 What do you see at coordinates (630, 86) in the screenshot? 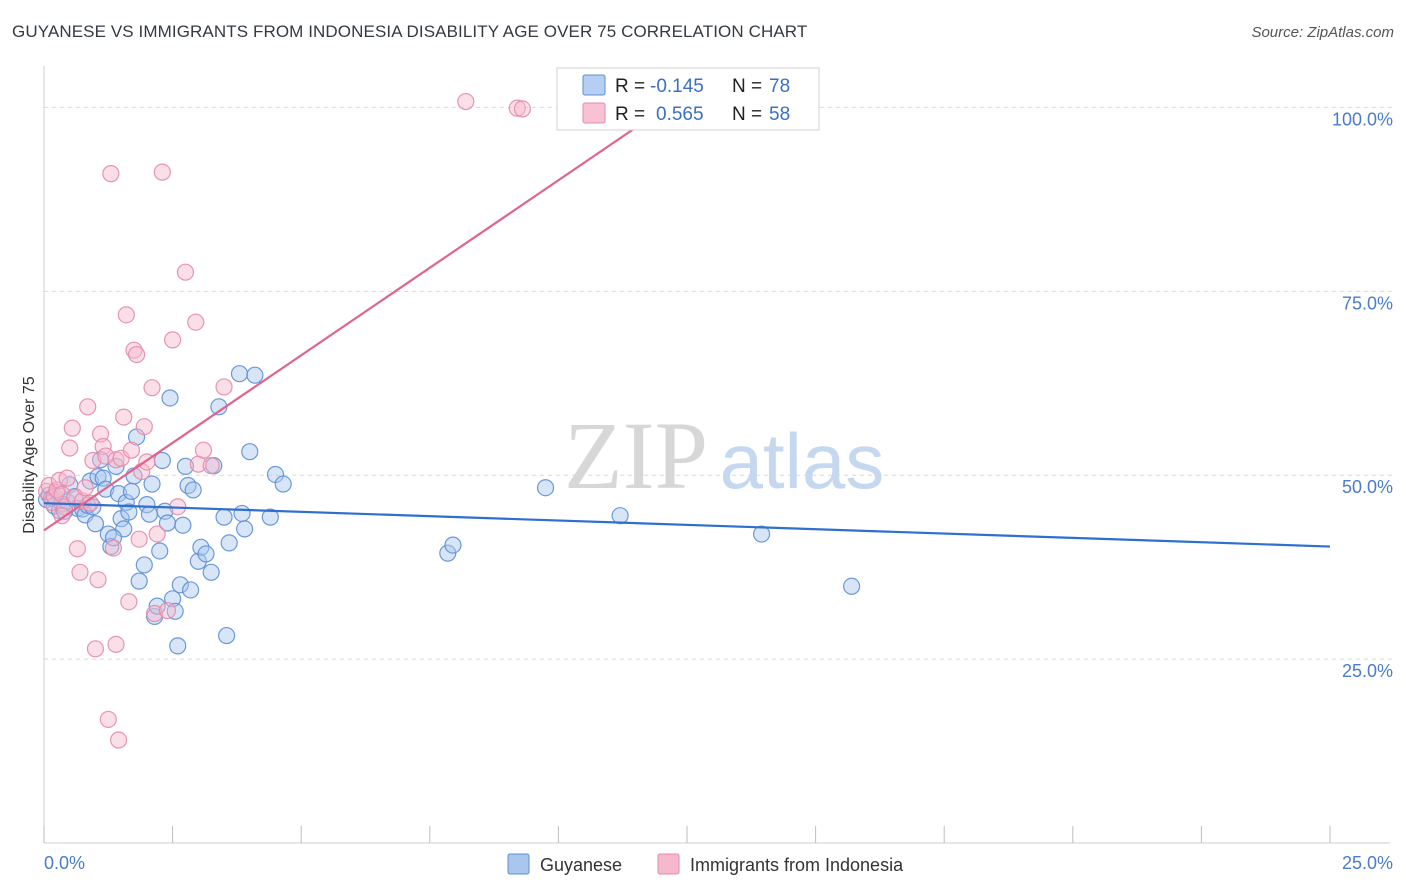
I see `legend-r-label-1: R =` at bounding box center [630, 86].